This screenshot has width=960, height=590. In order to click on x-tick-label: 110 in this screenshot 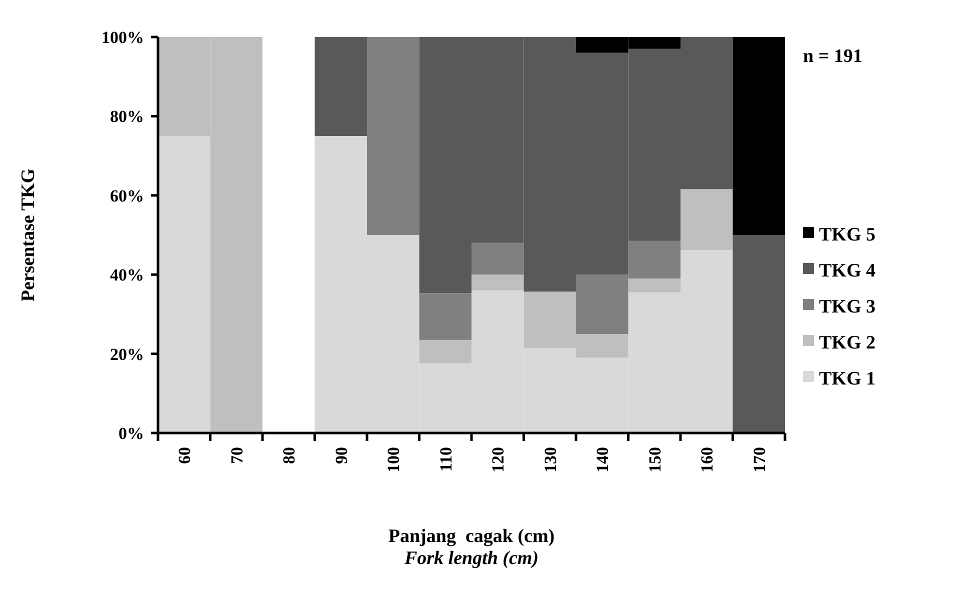, I will do `click(446, 459)`.